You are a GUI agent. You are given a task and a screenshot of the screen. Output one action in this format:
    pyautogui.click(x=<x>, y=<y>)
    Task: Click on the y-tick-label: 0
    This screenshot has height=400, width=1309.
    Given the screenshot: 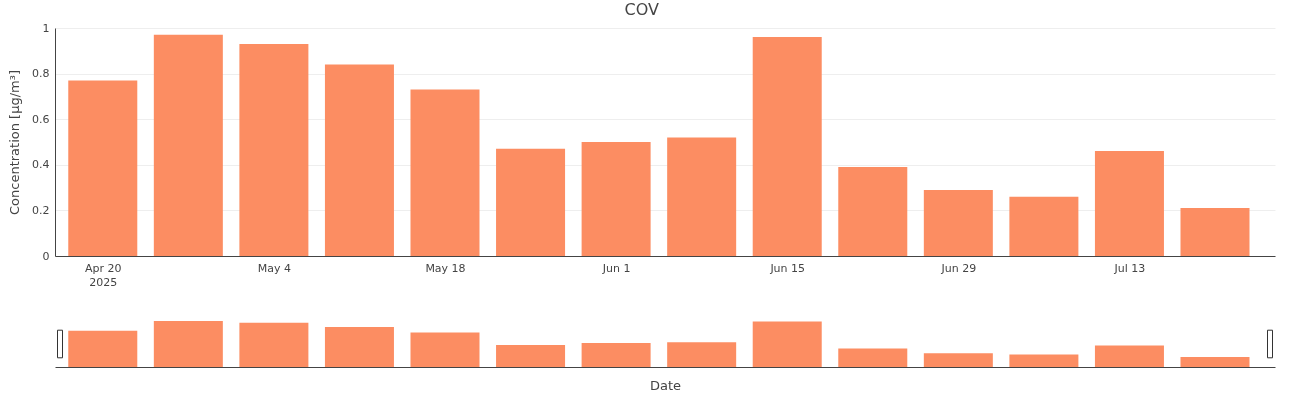 What is the action you would take?
    pyautogui.click(x=46, y=256)
    